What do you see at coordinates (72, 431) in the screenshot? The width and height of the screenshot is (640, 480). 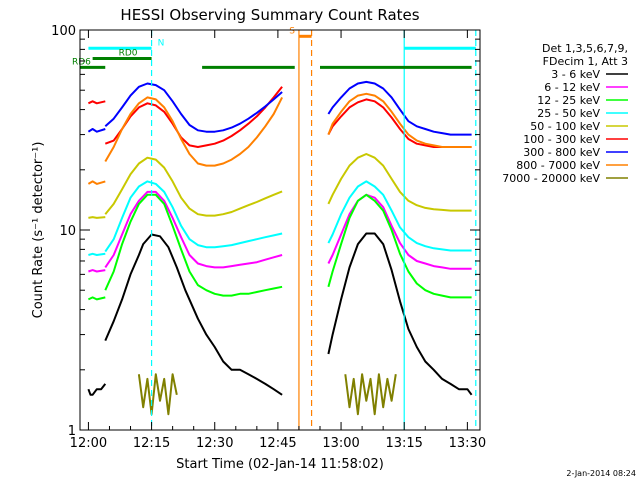 I see `y-tick-label-0: 1` at bounding box center [72, 431].